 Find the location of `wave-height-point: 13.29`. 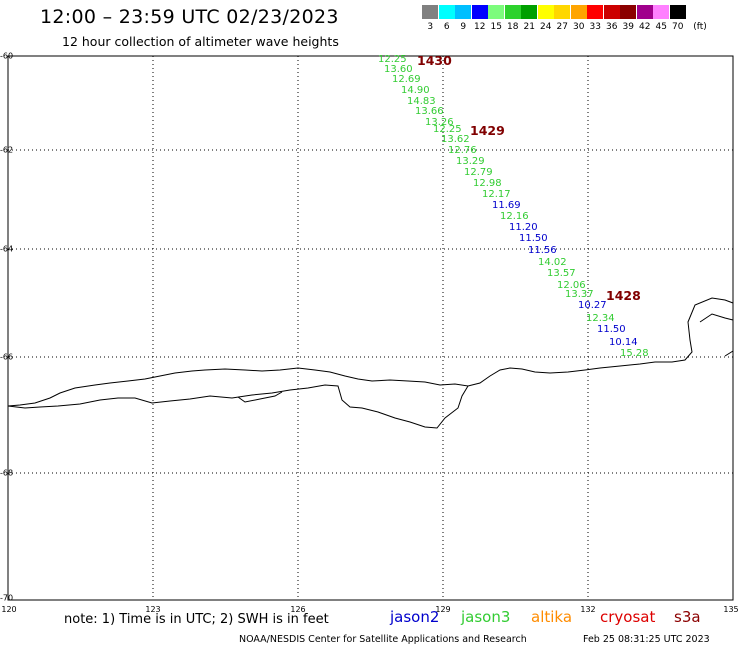

wave-height-point: 13.29 is located at coordinates (470, 161).